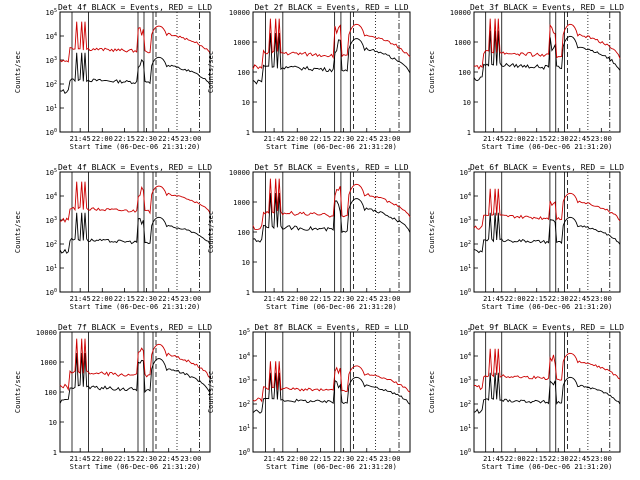 This screenshot has height=480, width=640. Describe the element at coordinates (331, 327) in the screenshot. I see `chart-title: Det 8f BLACK = Events, RED = LLD` at that location.